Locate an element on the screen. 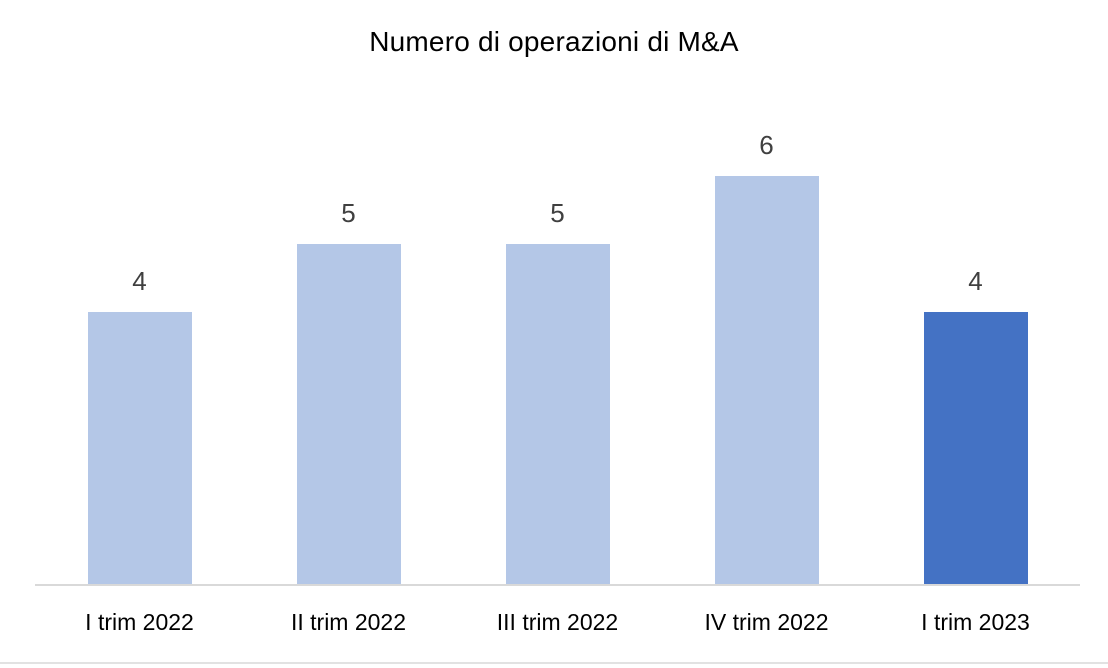 This screenshot has height=668, width=1108. x-axis-category-label: I trim 2023 is located at coordinates (975, 622).